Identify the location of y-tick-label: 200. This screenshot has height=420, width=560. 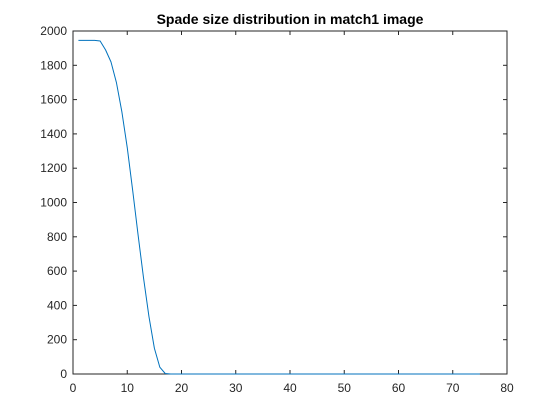
(57, 340).